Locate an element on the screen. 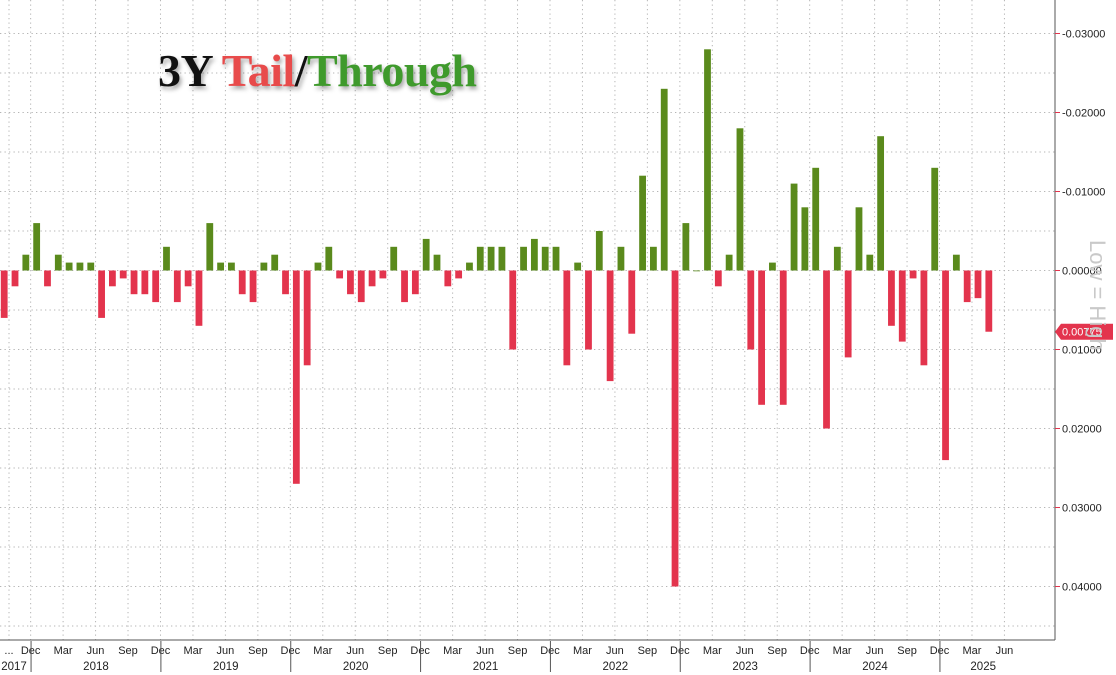 The height and width of the screenshot is (675, 1116). y-tick-label: 0.01000 is located at coordinates (1082, 351).